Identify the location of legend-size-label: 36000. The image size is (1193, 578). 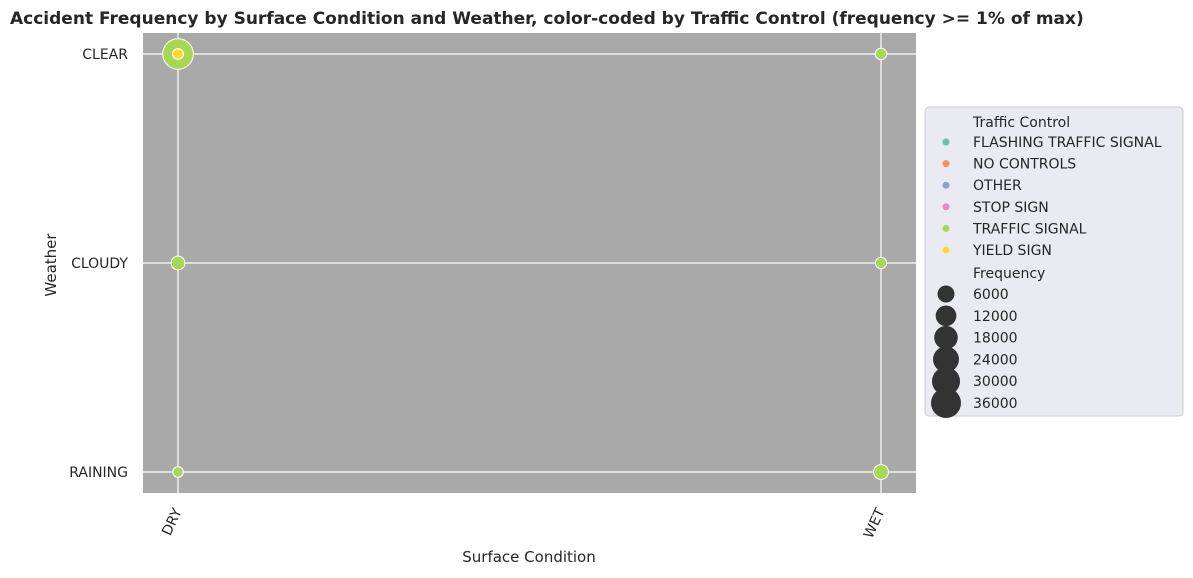
(995, 404).